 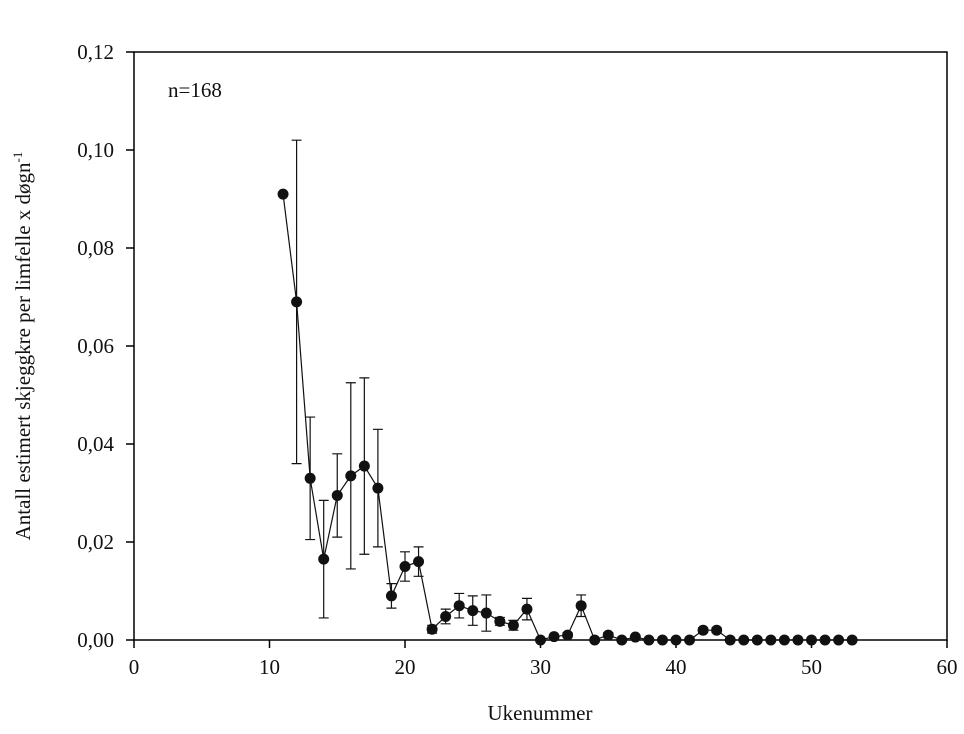 What do you see at coordinates (95, 444) in the screenshot?
I see `y-tick-label: 0,04` at bounding box center [95, 444].